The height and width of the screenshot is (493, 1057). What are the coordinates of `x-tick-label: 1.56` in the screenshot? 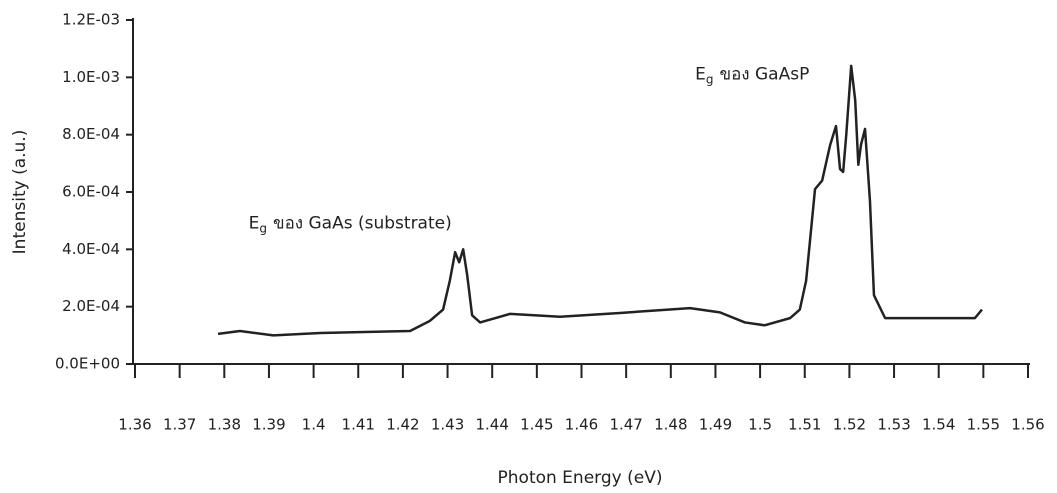 It's located at (1027, 425).